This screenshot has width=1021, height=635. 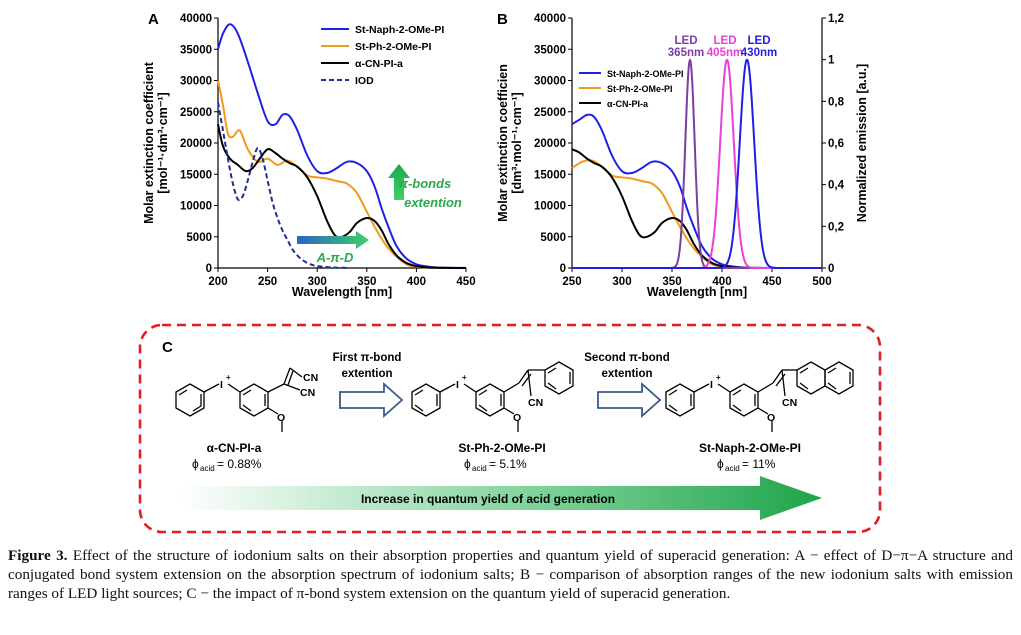 What do you see at coordinates (307, 393) in the screenshot?
I see `mol1-atom-cn2: CN` at bounding box center [307, 393].